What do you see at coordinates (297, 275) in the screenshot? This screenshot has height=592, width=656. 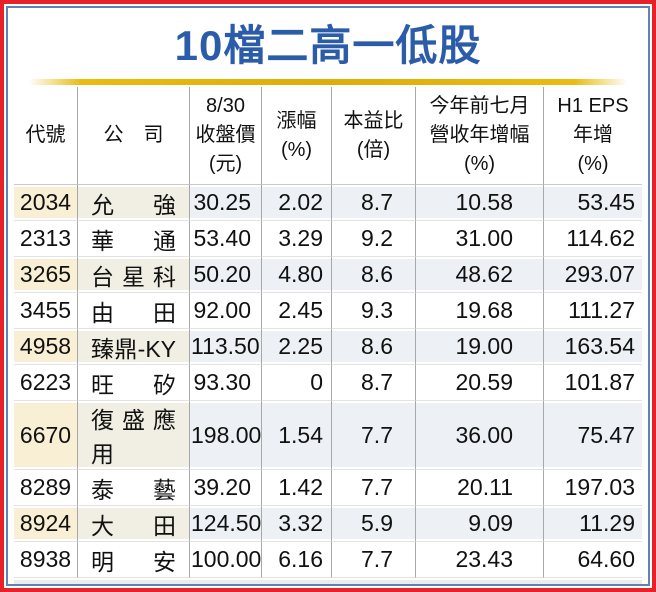 I see `cell-change-pct: 4.80` at bounding box center [297, 275].